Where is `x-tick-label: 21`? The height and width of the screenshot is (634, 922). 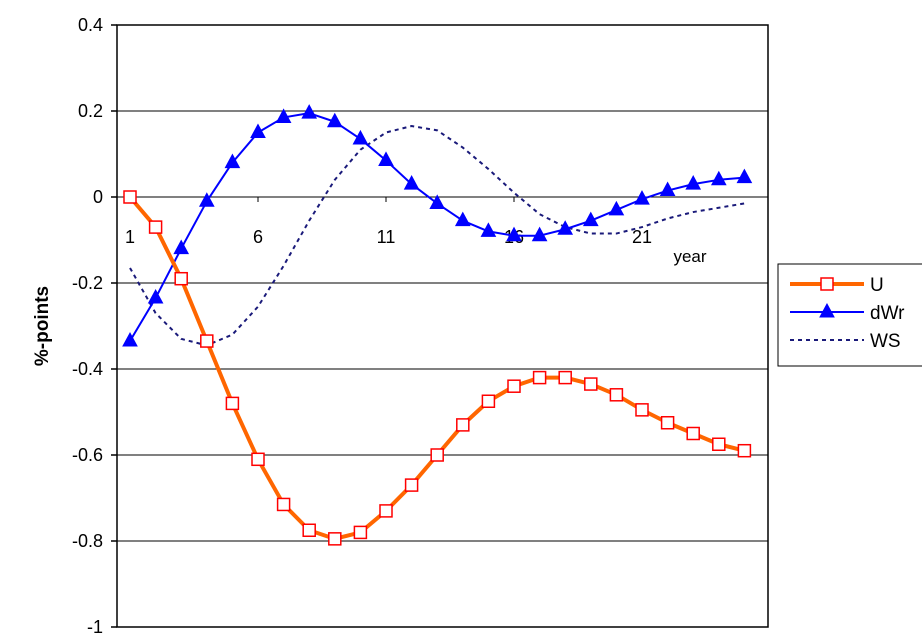
x-tick-label: 21 is located at coordinates (642, 237).